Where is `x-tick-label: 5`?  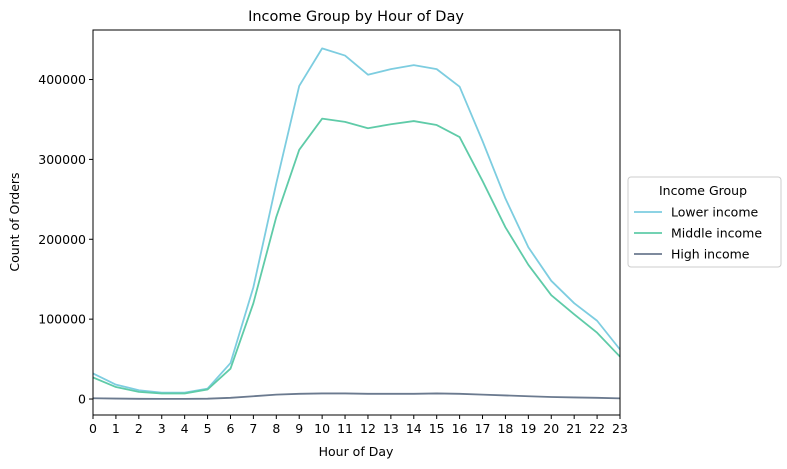 x-tick-label: 5 is located at coordinates (208, 428).